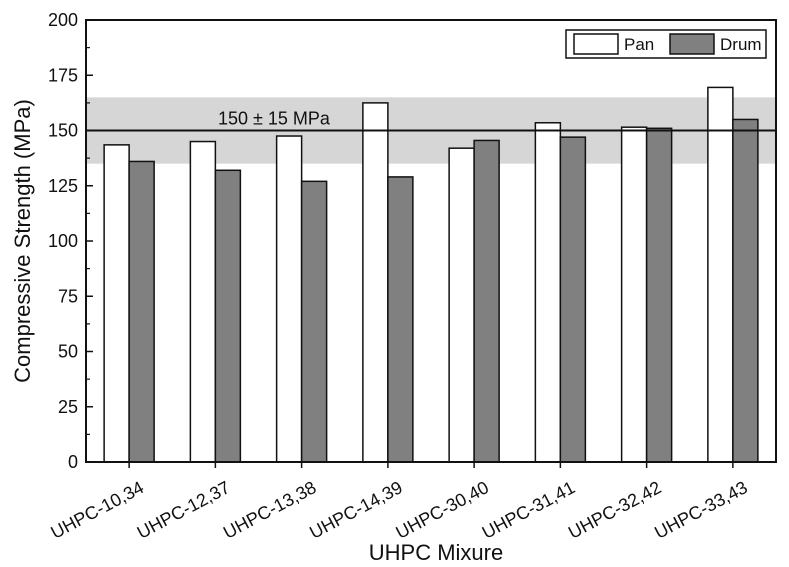 This screenshot has height=567, width=789. What do you see at coordinates (73, 462) in the screenshot?
I see `y-tick-label: 0` at bounding box center [73, 462].